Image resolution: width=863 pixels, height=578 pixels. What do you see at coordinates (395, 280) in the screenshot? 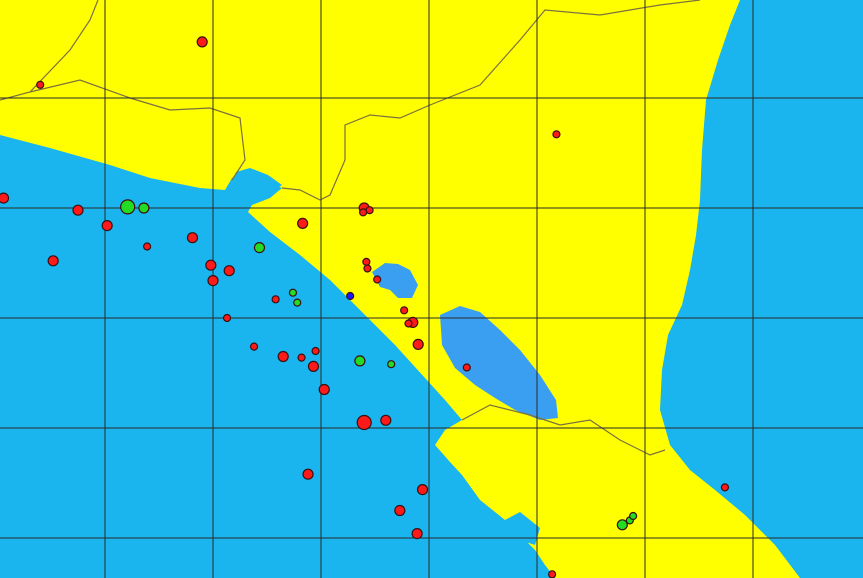
I see `lake-managua` at bounding box center [395, 280].